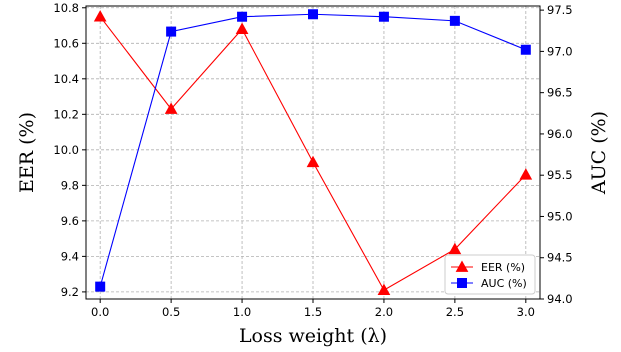 This screenshot has height=352, width=621. What do you see at coordinates (27, 152) in the screenshot?
I see `left-y-axis-title: EER (%)` at bounding box center [27, 152].